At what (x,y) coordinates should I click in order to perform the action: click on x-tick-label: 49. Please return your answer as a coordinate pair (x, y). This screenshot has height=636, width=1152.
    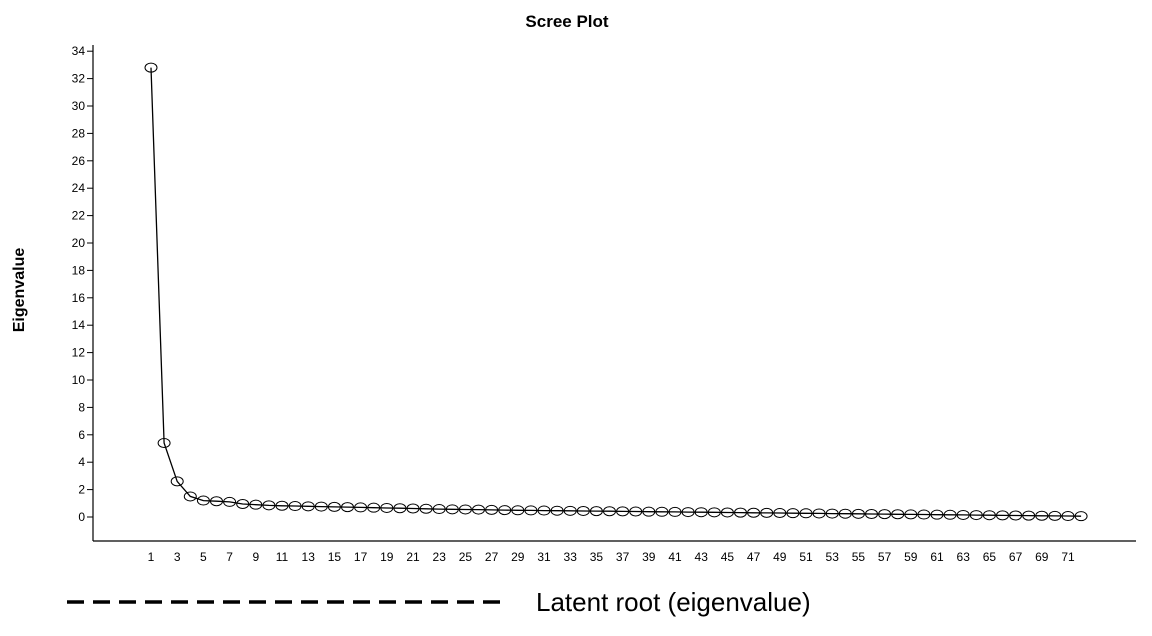
    Looking at the image, I should click on (780, 557).